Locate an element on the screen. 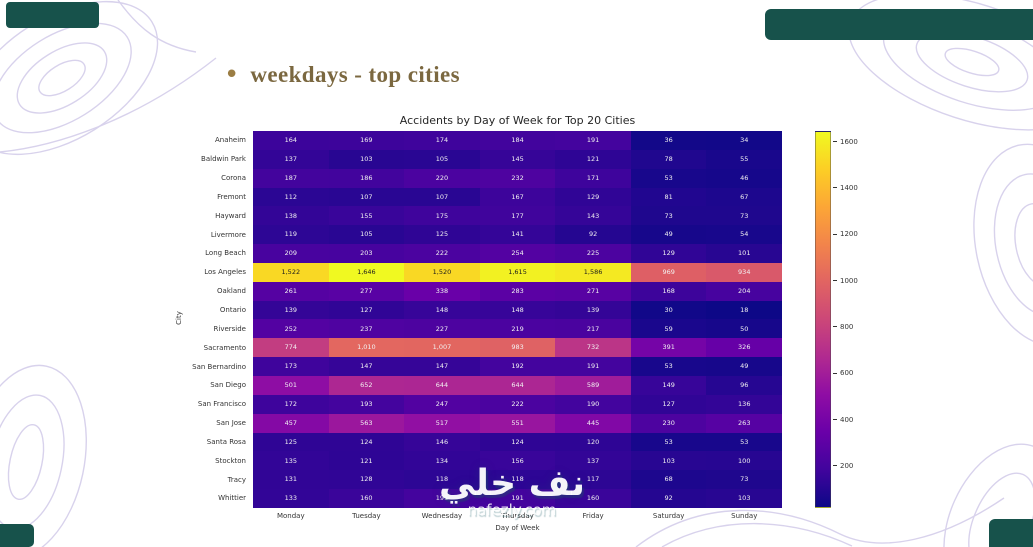  heatmap-cell: 54 is located at coordinates (744, 235).